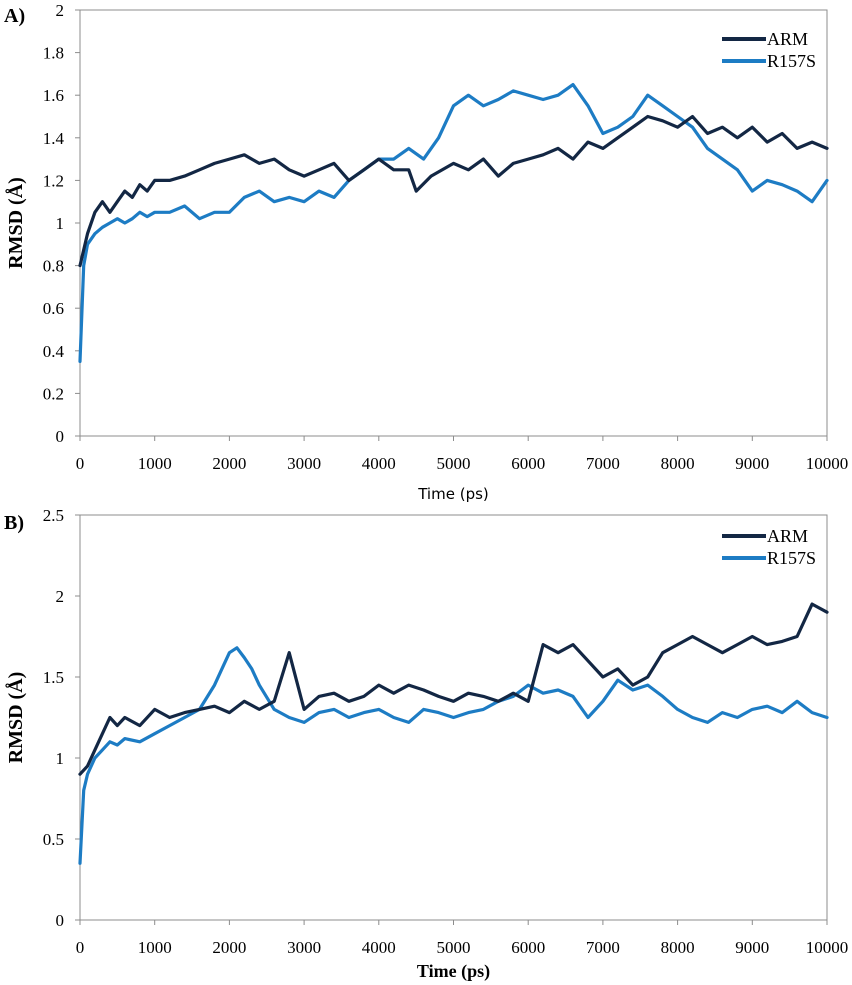 This screenshot has height=985, width=852. What do you see at coordinates (53, 393) in the screenshot?
I see `y-tick-label: 0.2` at bounding box center [53, 393].